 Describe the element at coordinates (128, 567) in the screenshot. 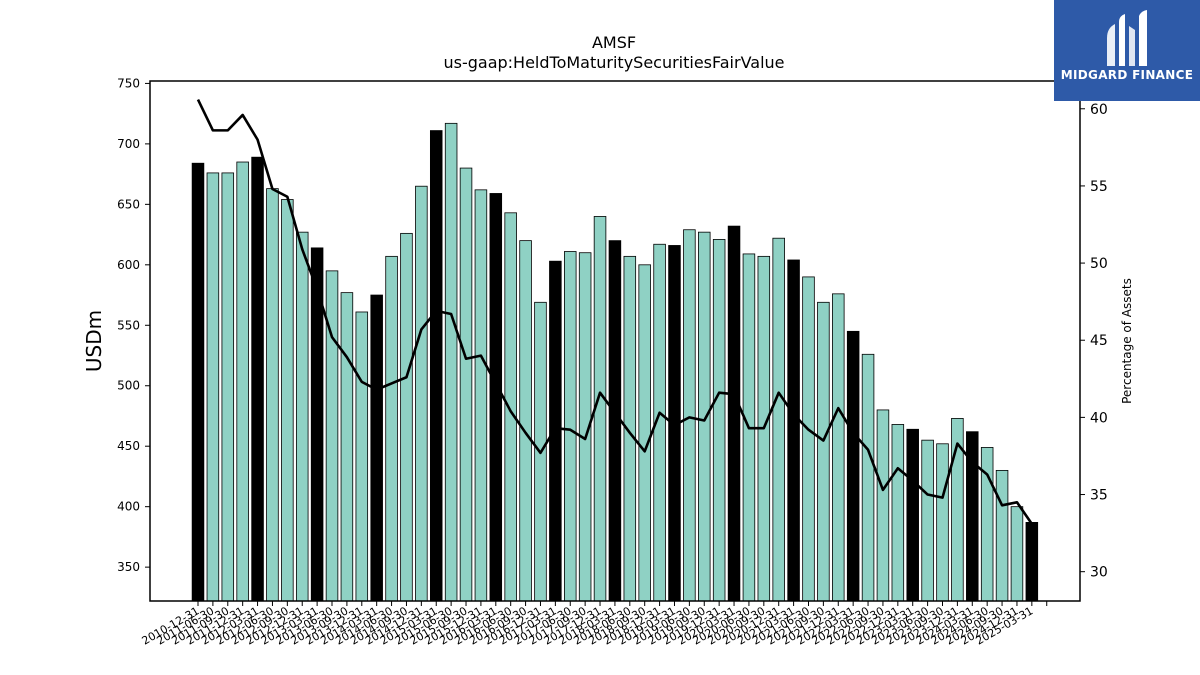

I see `y-tick-label-350: 350` at that location.